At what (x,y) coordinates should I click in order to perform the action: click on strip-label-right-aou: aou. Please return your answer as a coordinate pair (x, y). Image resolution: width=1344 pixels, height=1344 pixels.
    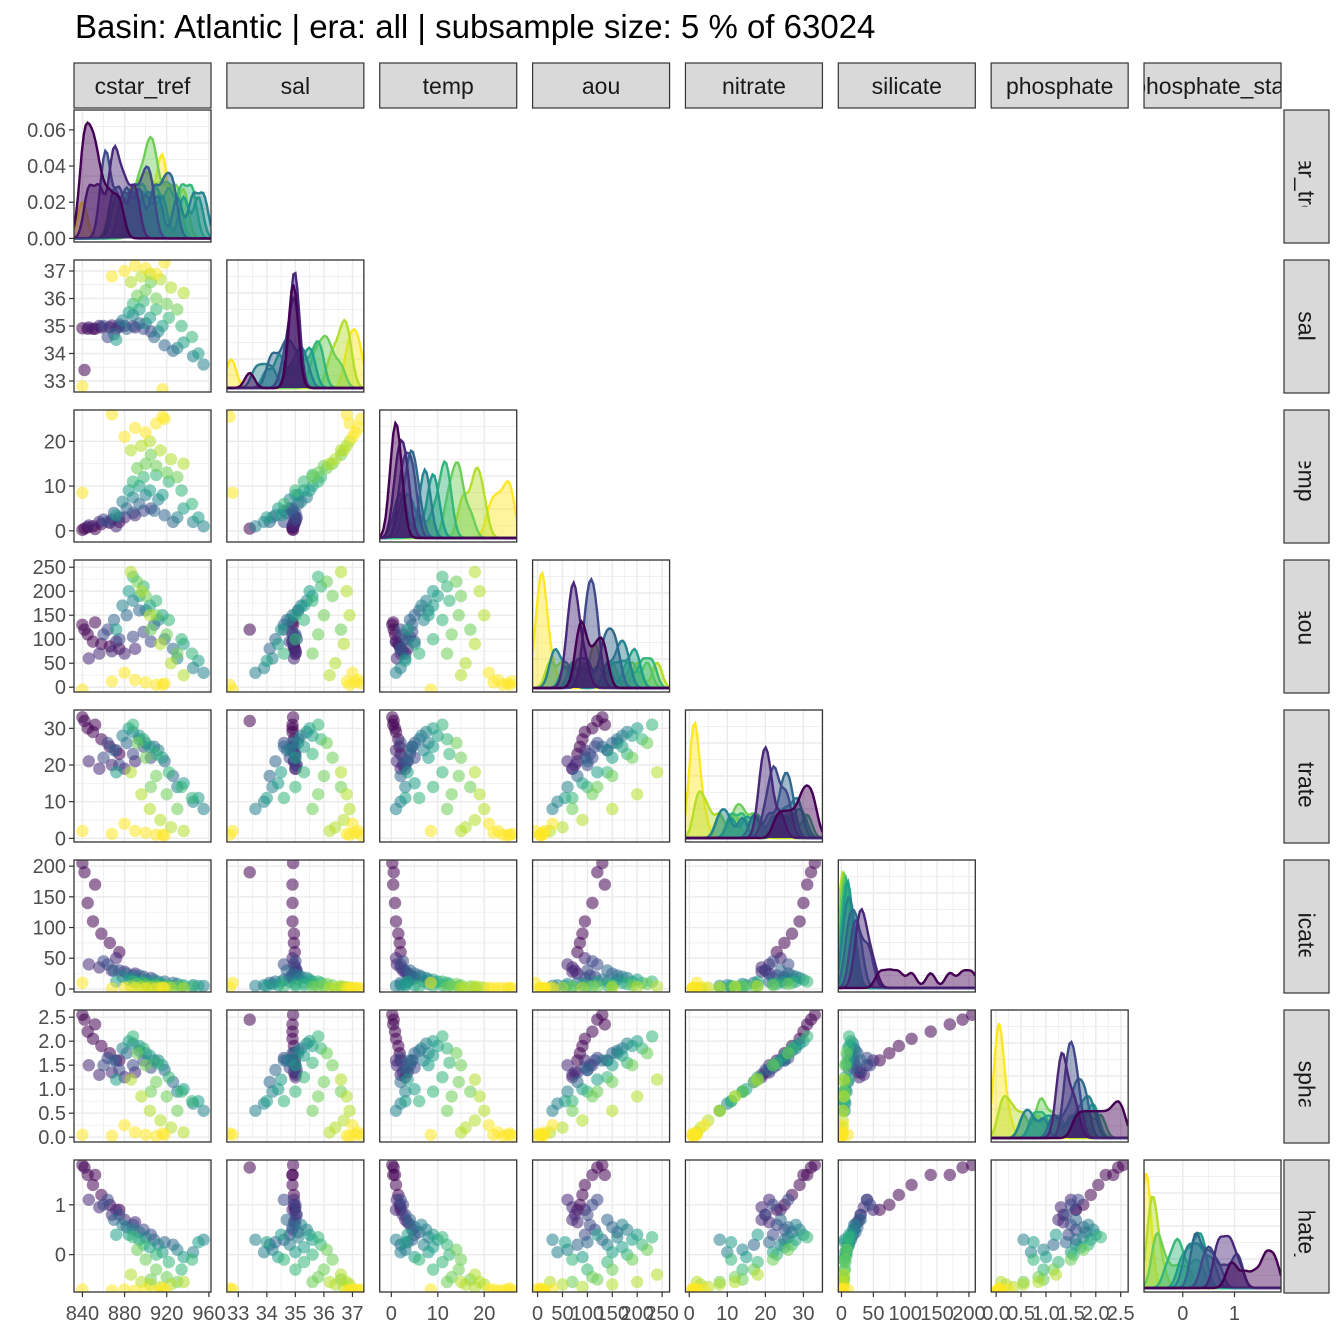
    Looking at the image, I should click on (1307, 626).